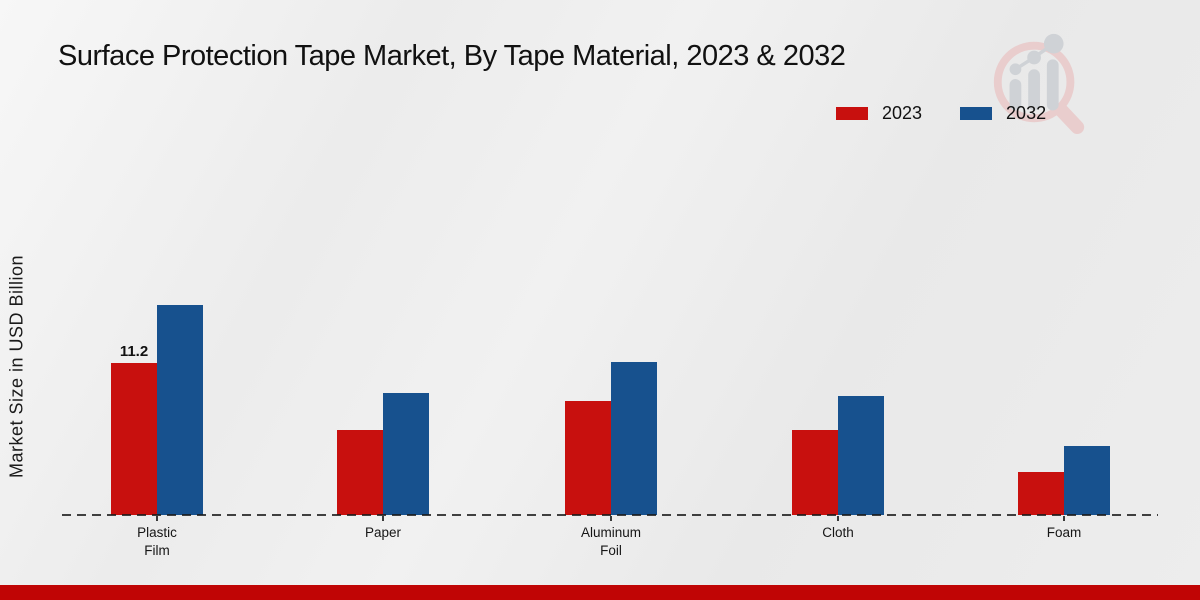 The image size is (1200, 600). Describe the element at coordinates (157, 542) in the screenshot. I see `category-label-plastic-film: Plastic Film` at that location.